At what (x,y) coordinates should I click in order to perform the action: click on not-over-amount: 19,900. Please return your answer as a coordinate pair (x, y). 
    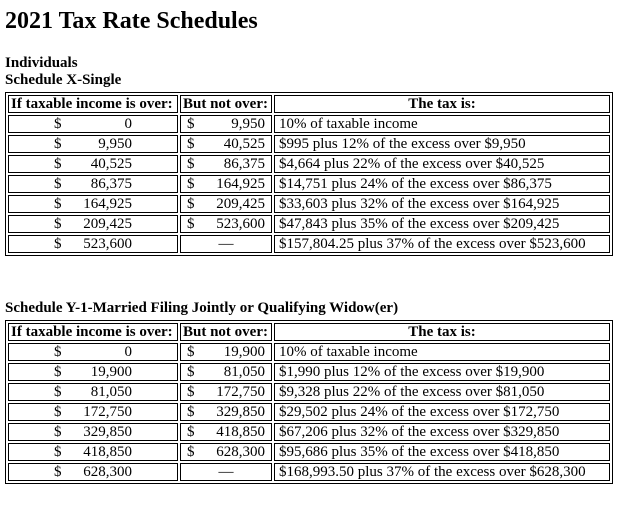
    Looking at the image, I should click on (244, 352).